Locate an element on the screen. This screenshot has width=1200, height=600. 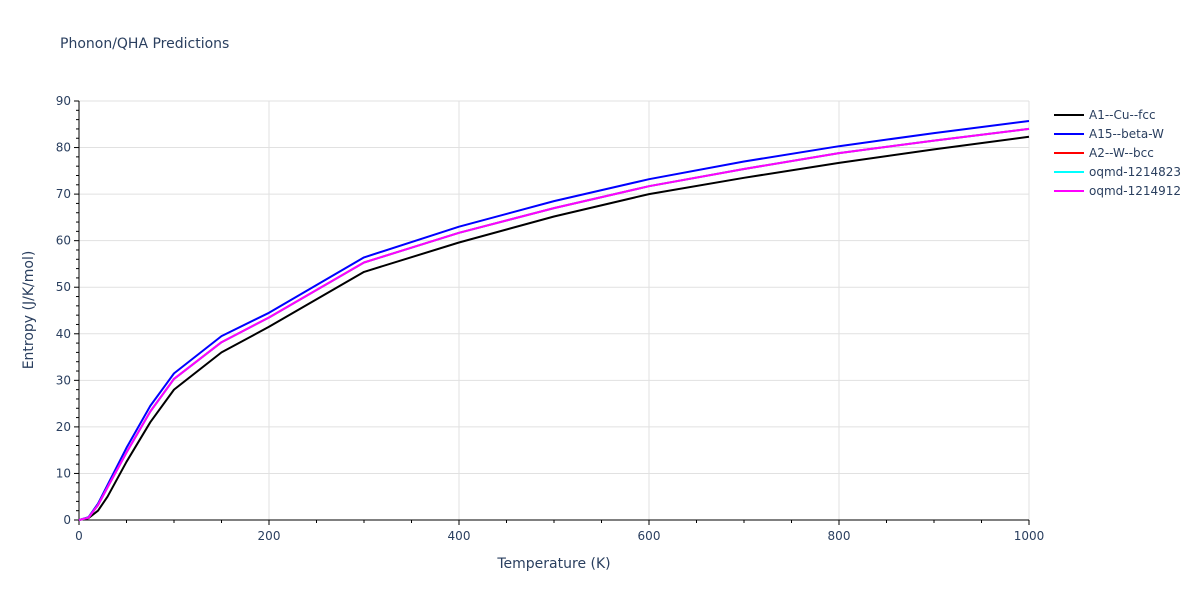
y-tick-label: 40 is located at coordinates (63, 334).